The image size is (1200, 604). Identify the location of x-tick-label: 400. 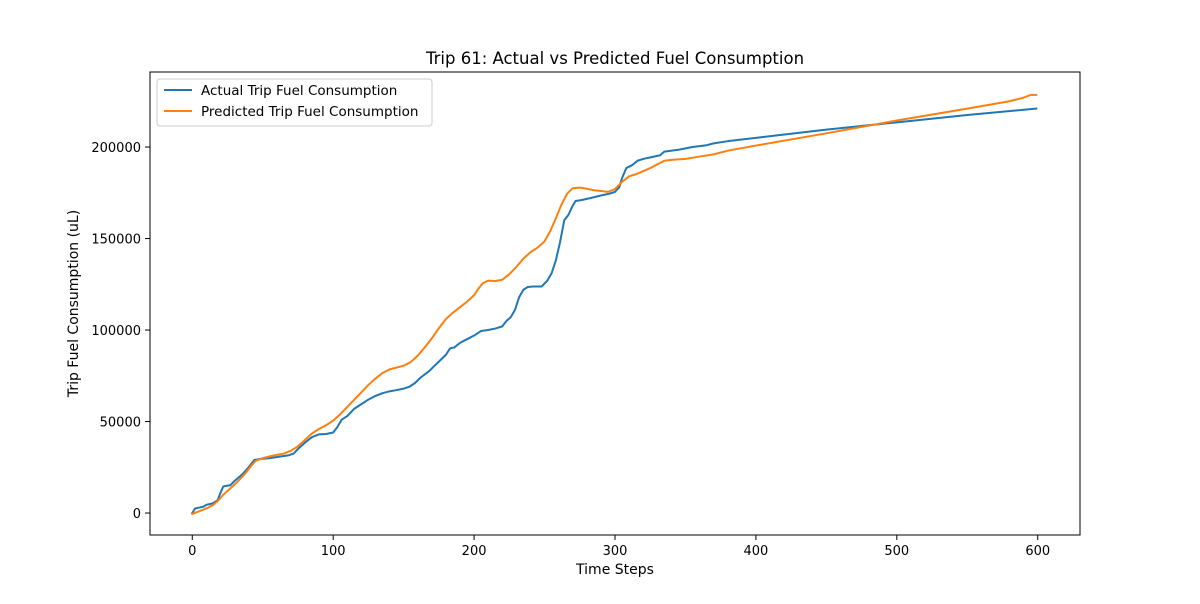
(755, 551).